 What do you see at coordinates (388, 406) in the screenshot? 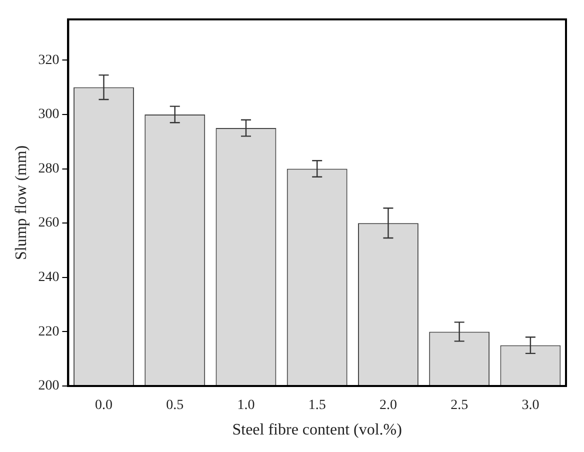
I see `x-tick-label: 2.0` at bounding box center [388, 406].